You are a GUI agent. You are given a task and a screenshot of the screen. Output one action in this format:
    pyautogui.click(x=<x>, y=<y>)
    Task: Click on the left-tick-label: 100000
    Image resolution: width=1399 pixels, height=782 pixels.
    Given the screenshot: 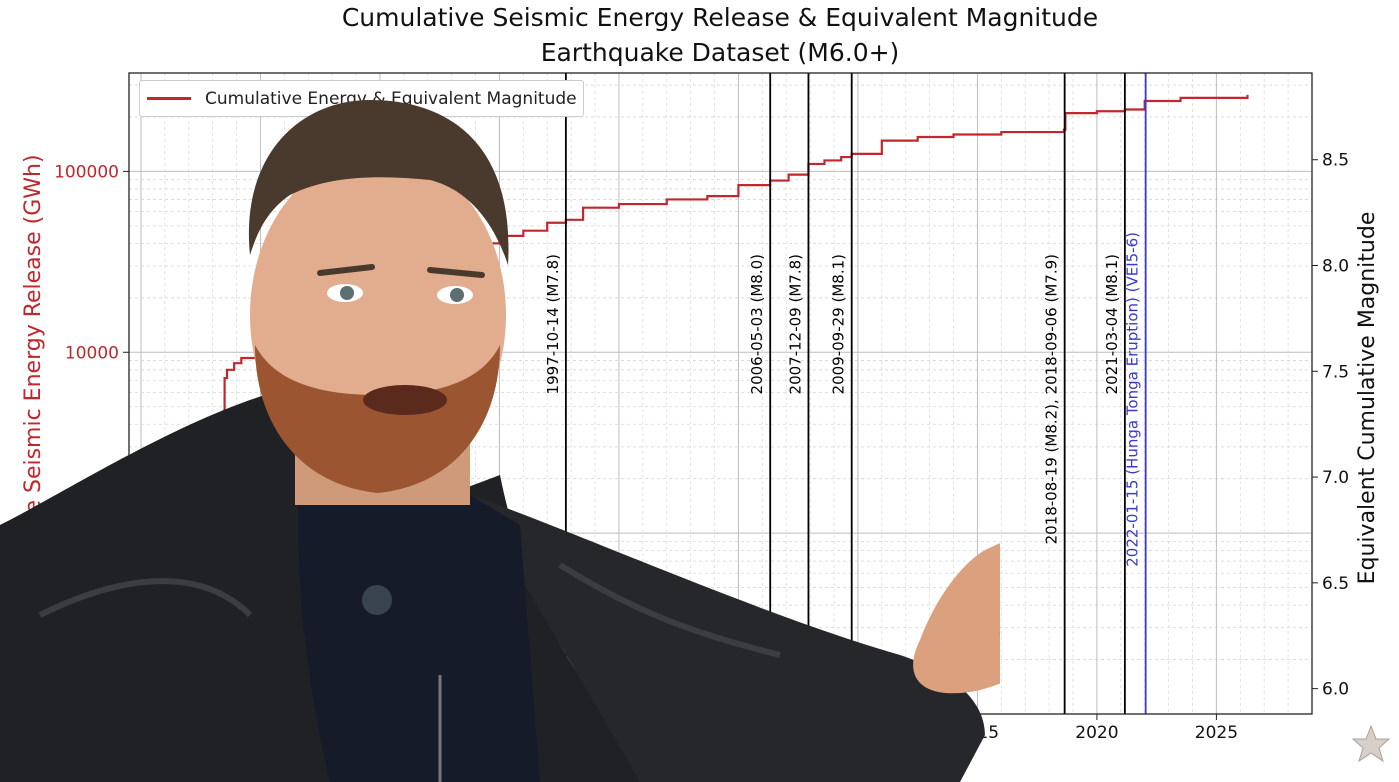 What is the action you would take?
    pyautogui.click(x=86, y=172)
    